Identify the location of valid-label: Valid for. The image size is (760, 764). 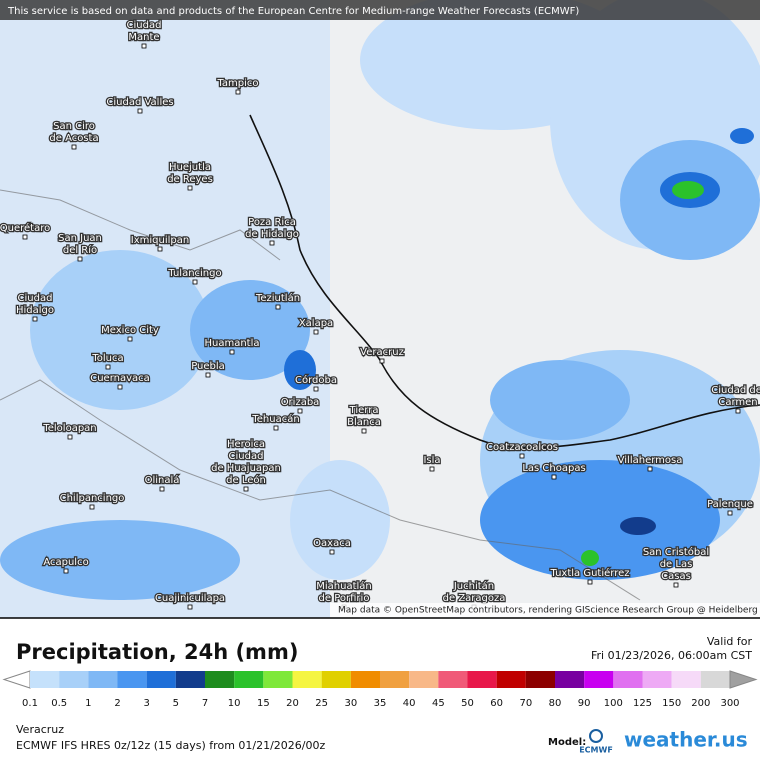
(730, 641).